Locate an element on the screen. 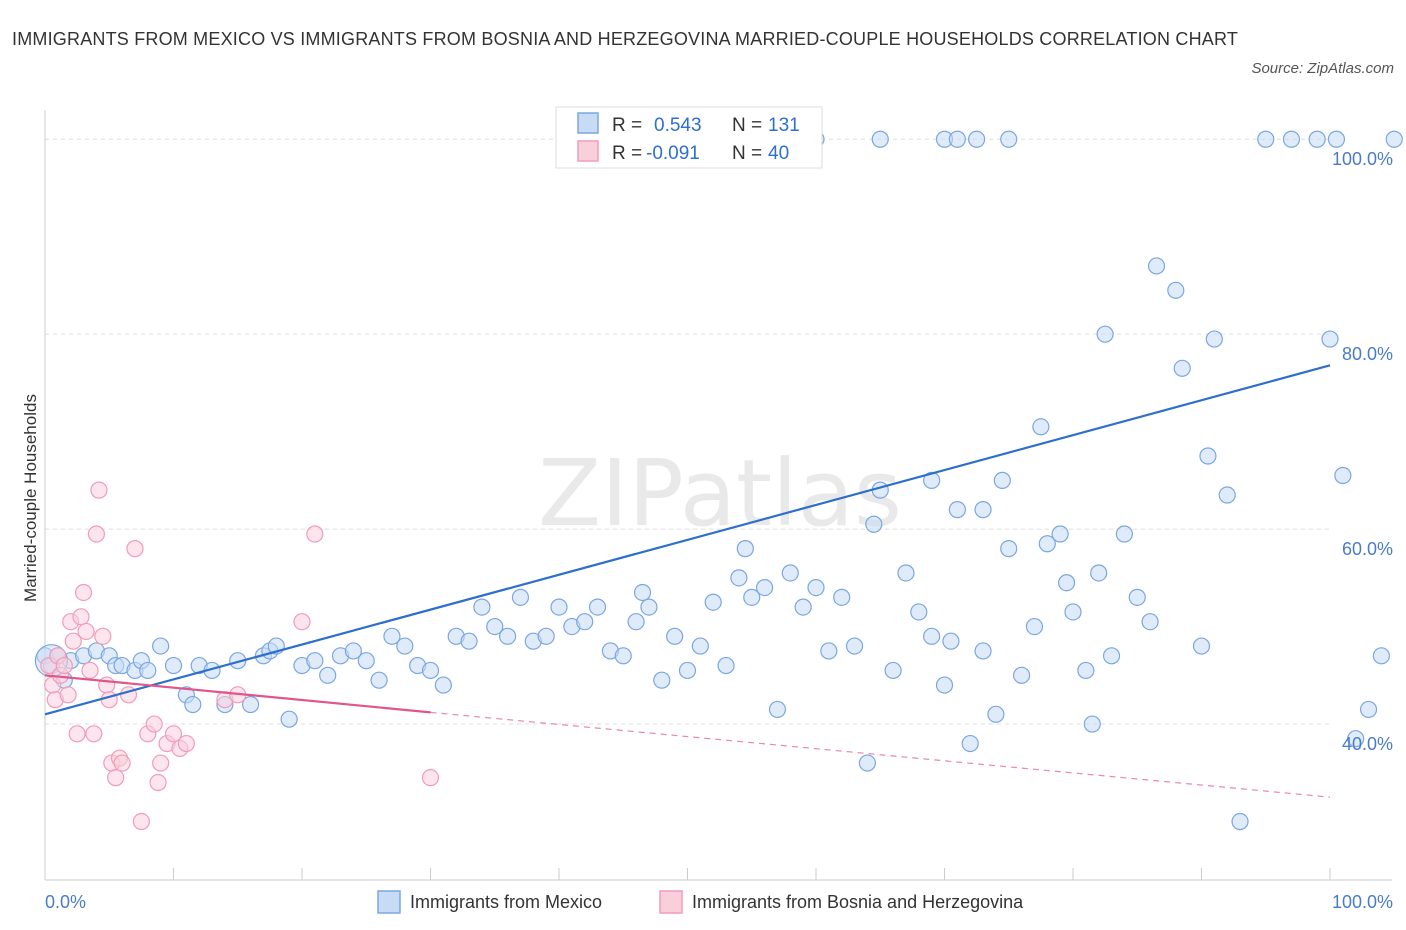 This screenshot has height=930, width=1406. stats-swatch-mexico is located at coordinates (588, 123).